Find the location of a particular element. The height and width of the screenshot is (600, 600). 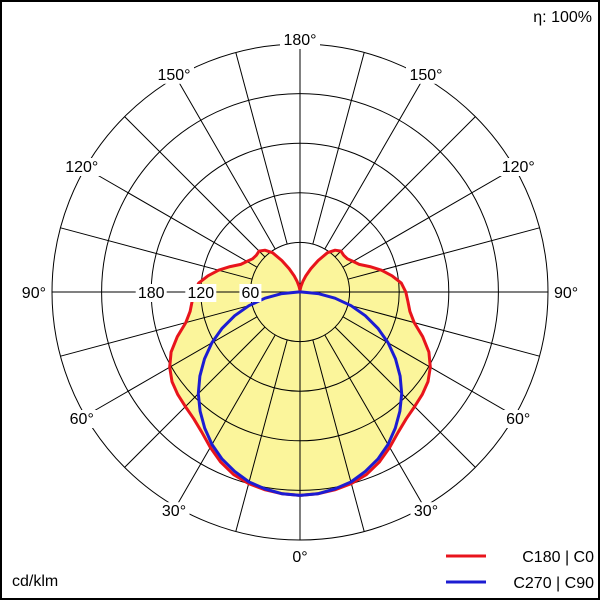

angle-label-left-150: 150° is located at coordinates (173, 75).